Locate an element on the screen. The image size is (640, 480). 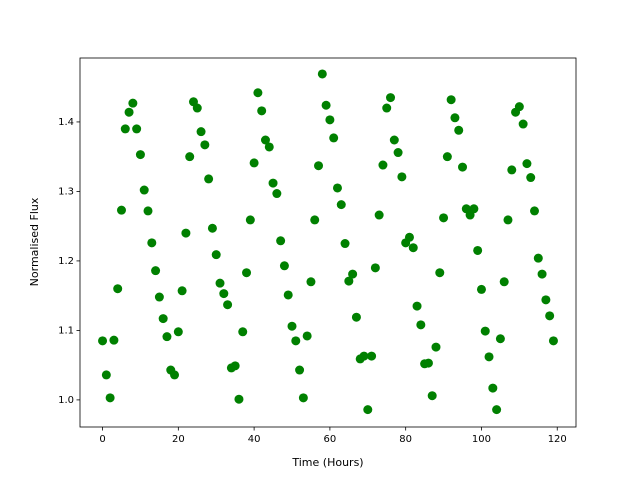
y-tick-label: 1.0 is located at coordinates (66, 400).